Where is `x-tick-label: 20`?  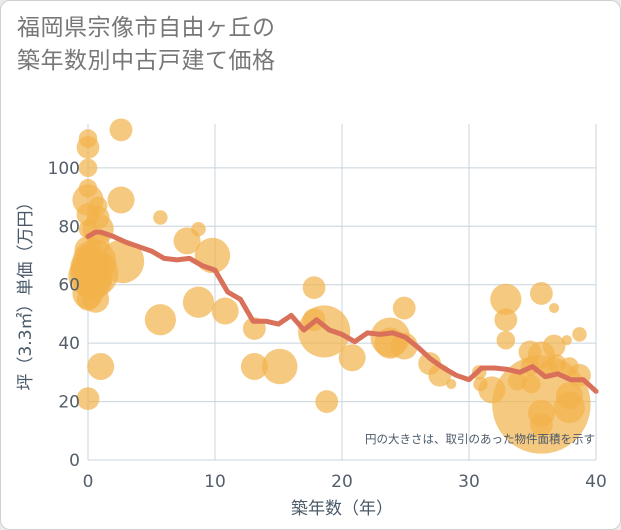
x-tick-label: 20 is located at coordinates (342, 482).